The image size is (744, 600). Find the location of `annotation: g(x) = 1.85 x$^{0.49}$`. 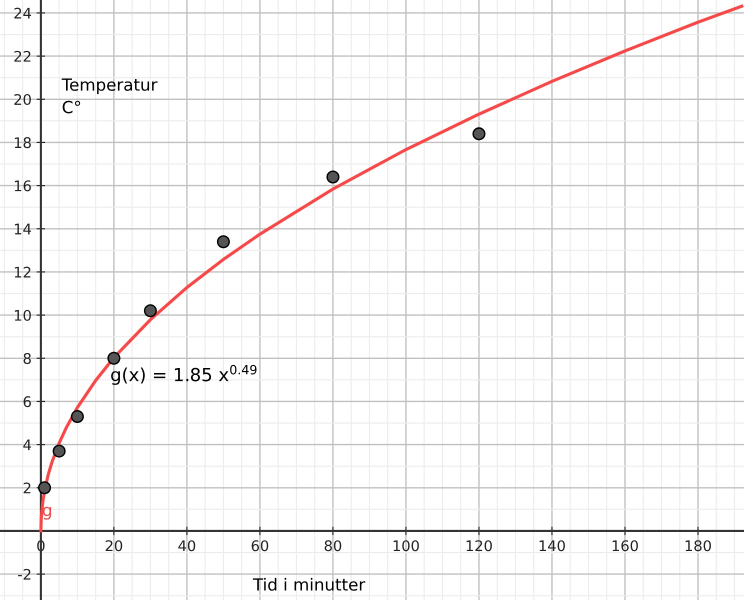

annotation: g(x) = 1.85 x$^{0.49}$ is located at coordinates (184, 374).